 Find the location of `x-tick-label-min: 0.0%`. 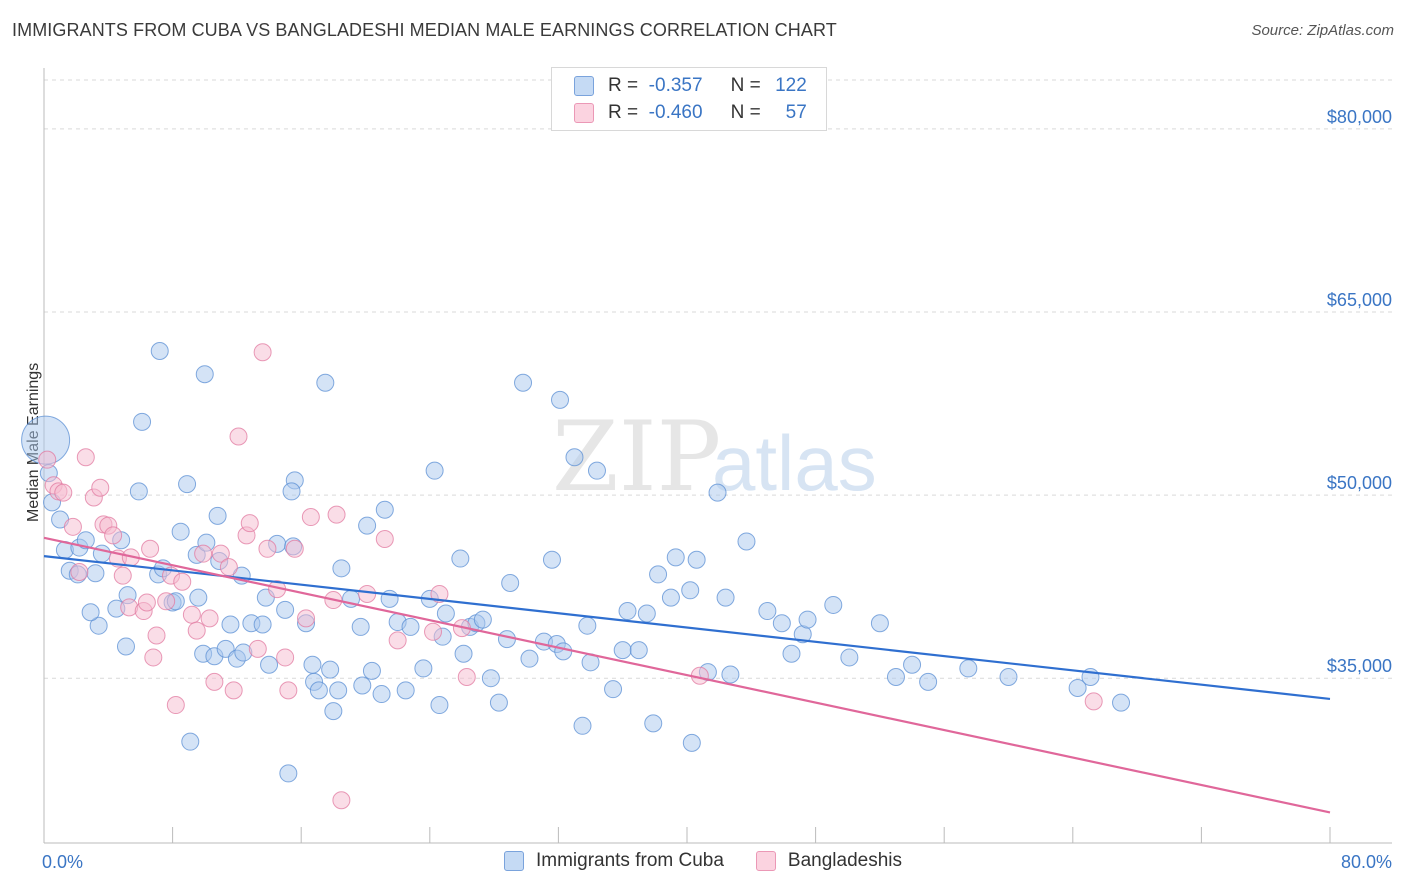

x-tick-label-min: 0.0% is located at coordinates (63, 862).